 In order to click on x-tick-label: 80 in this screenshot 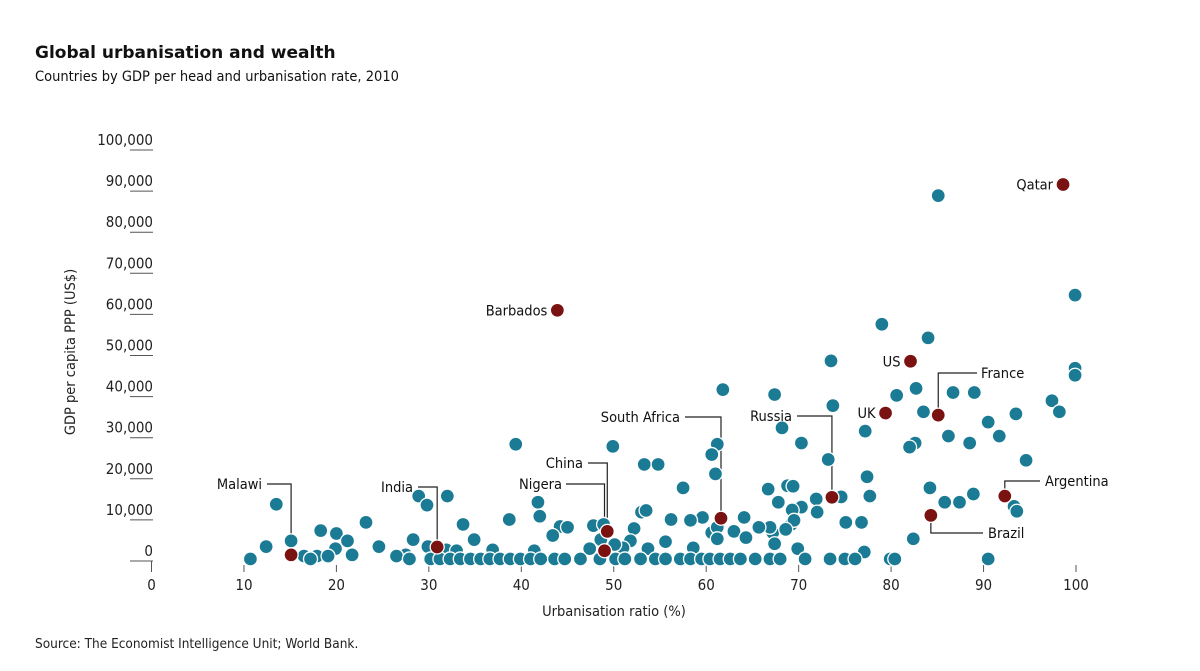, I will do `click(891, 585)`.